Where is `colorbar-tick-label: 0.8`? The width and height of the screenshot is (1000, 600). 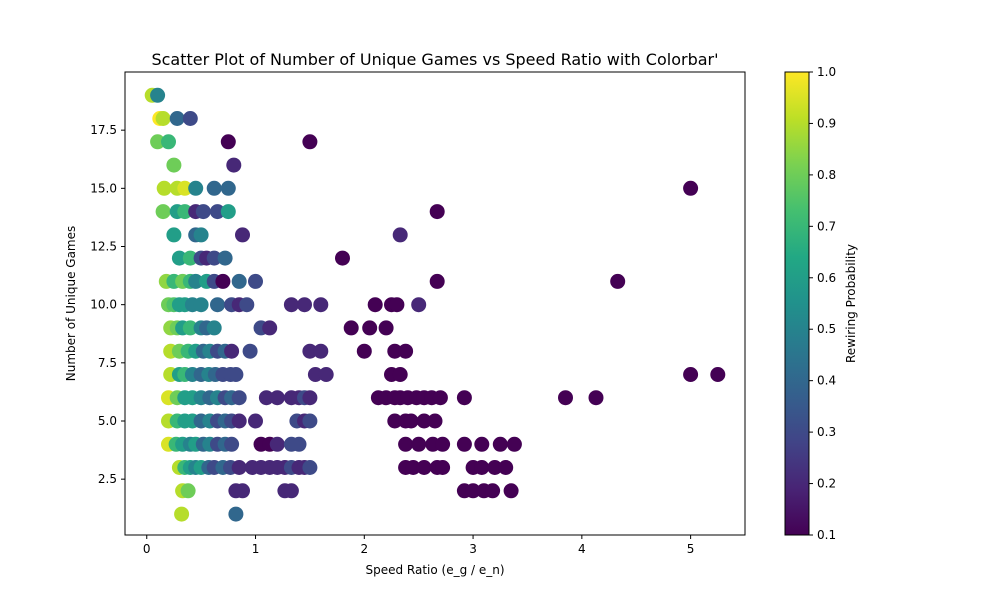 colorbar-tick-label: 0.8 is located at coordinates (826, 175).